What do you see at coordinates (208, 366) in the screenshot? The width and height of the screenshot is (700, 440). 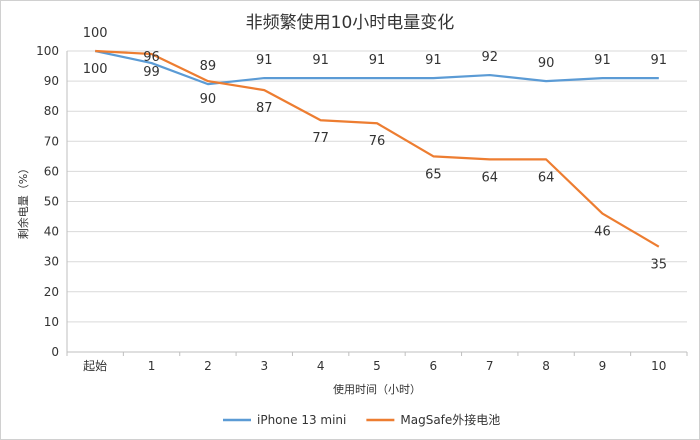 I see `x-tick-label: 2` at bounding box center [208, 366].